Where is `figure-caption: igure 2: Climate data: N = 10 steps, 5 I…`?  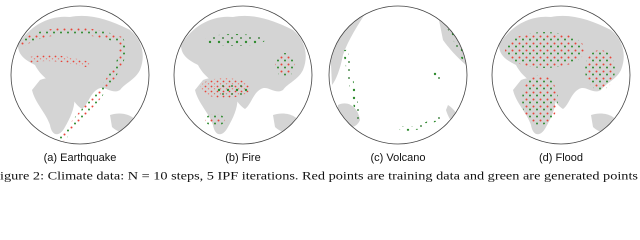
figure-caption: igure 2: Climate data: N = 10 steps, 5 I… is located at coordinates (319, 177).